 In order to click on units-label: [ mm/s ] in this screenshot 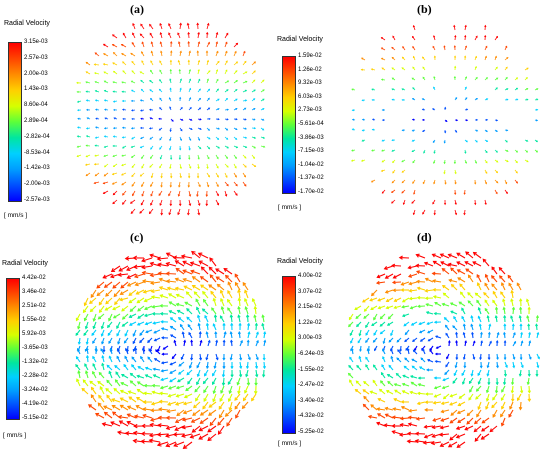, I will do `click(16, 215)`.